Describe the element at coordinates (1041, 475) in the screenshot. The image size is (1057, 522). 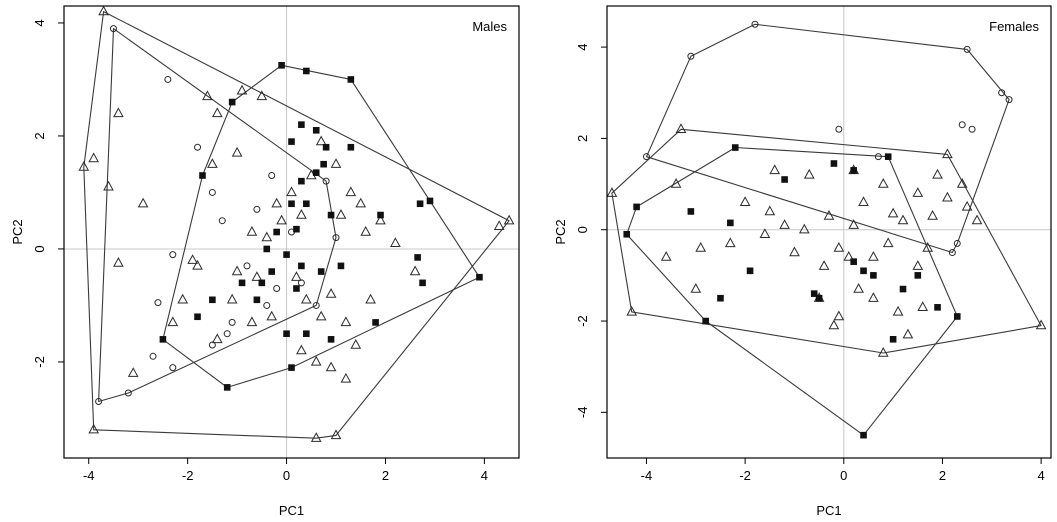
I see `x-tick-label: 4` at that location.